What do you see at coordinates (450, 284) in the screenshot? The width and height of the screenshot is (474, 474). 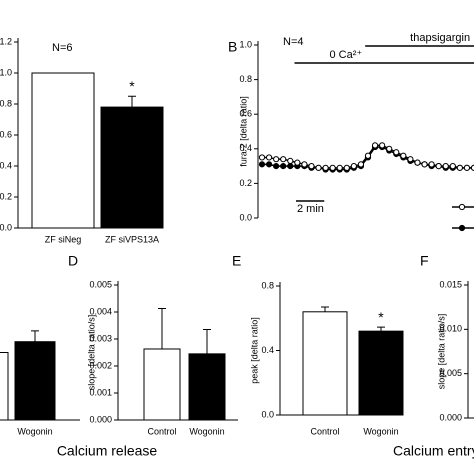 I see `y-tick-label: 0.015` at bounding box center [450, 284].